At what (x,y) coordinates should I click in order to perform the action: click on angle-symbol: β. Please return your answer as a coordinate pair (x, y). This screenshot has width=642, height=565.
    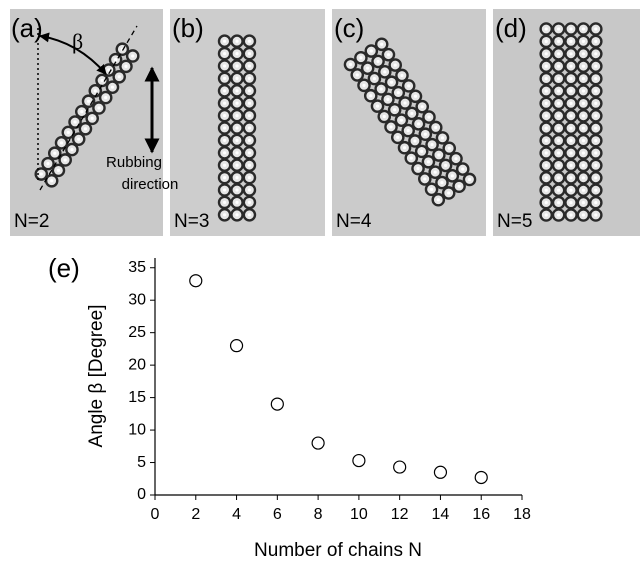
    Looking at the image, I should click on (77, 41).